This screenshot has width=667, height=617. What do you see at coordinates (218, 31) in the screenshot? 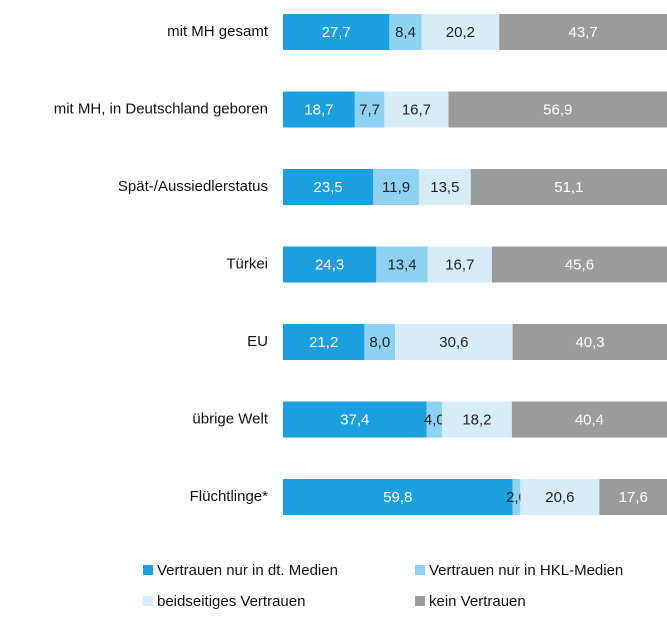
I see `category-label: mit MH gesamt` at bounding box center [218, 31].